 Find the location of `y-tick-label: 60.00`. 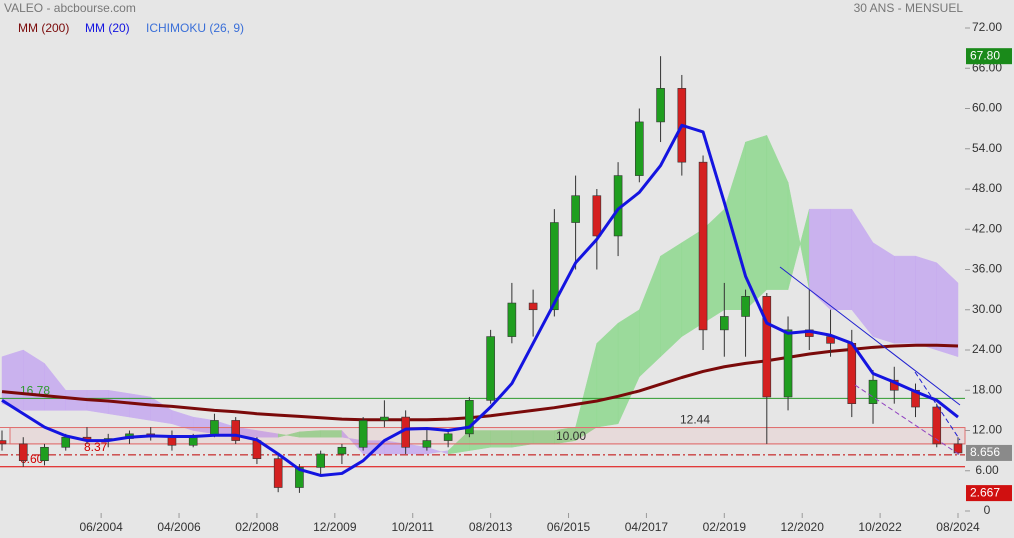

y-tick-label: 60.00 is located at coordinates (987, 108).